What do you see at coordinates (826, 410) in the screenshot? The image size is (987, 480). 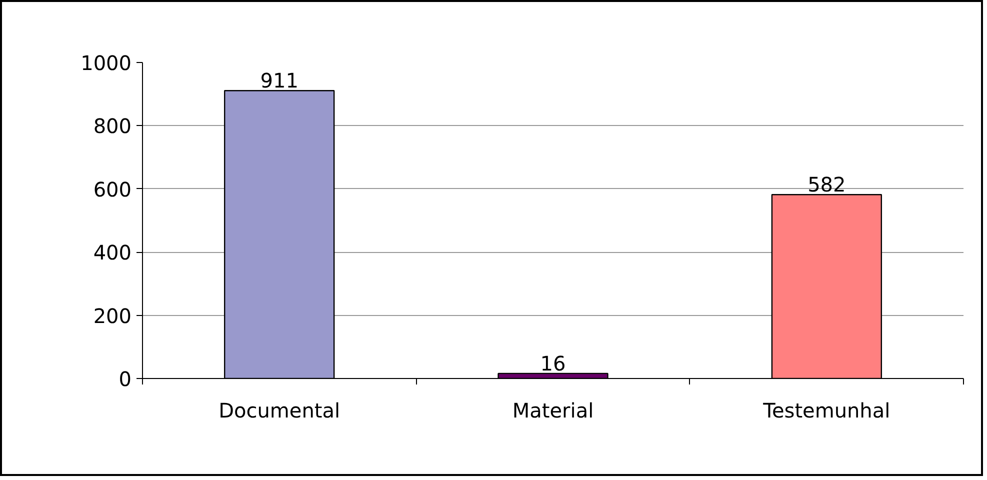 I see `x-tick-label: Testemunhal` at bounding box center [826, 410].